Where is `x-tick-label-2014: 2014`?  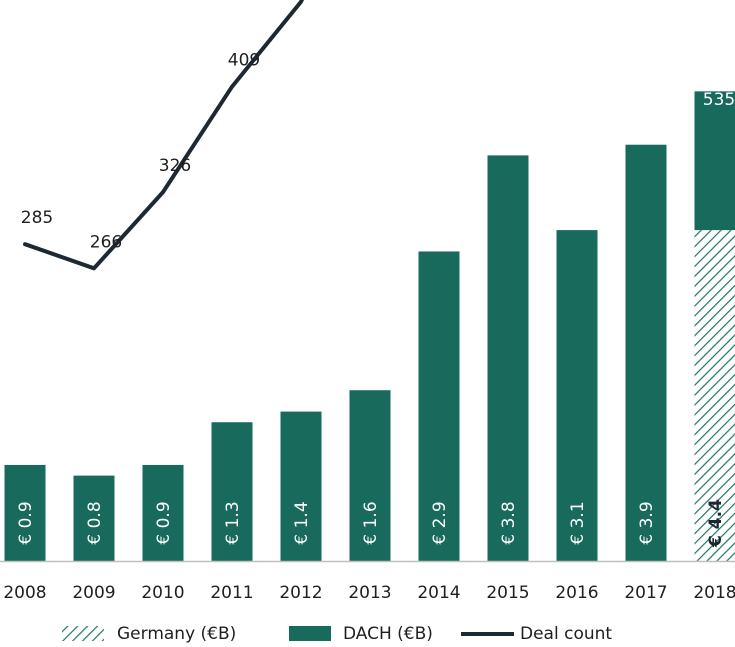 x-tick-label-2014: 2014 is located at coordinates (438, 593).